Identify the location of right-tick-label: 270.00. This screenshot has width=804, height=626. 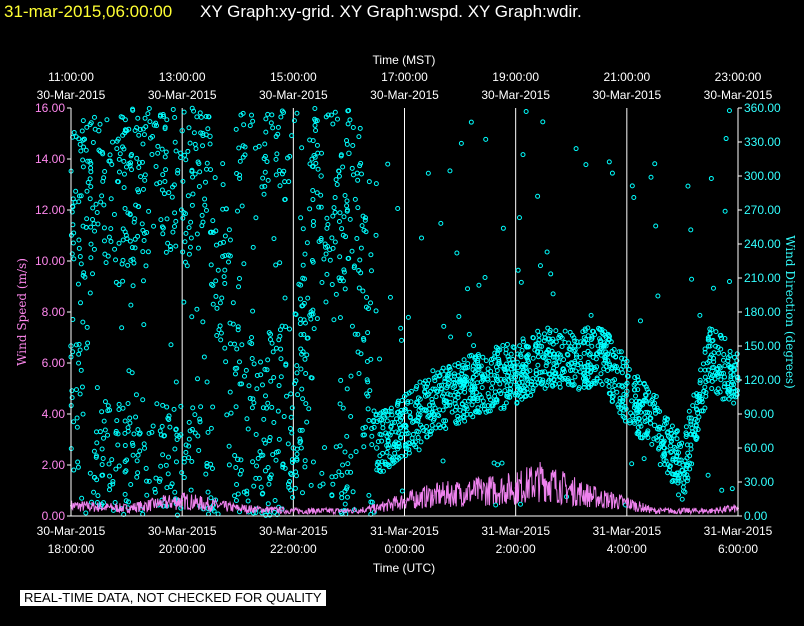
(762, 210).